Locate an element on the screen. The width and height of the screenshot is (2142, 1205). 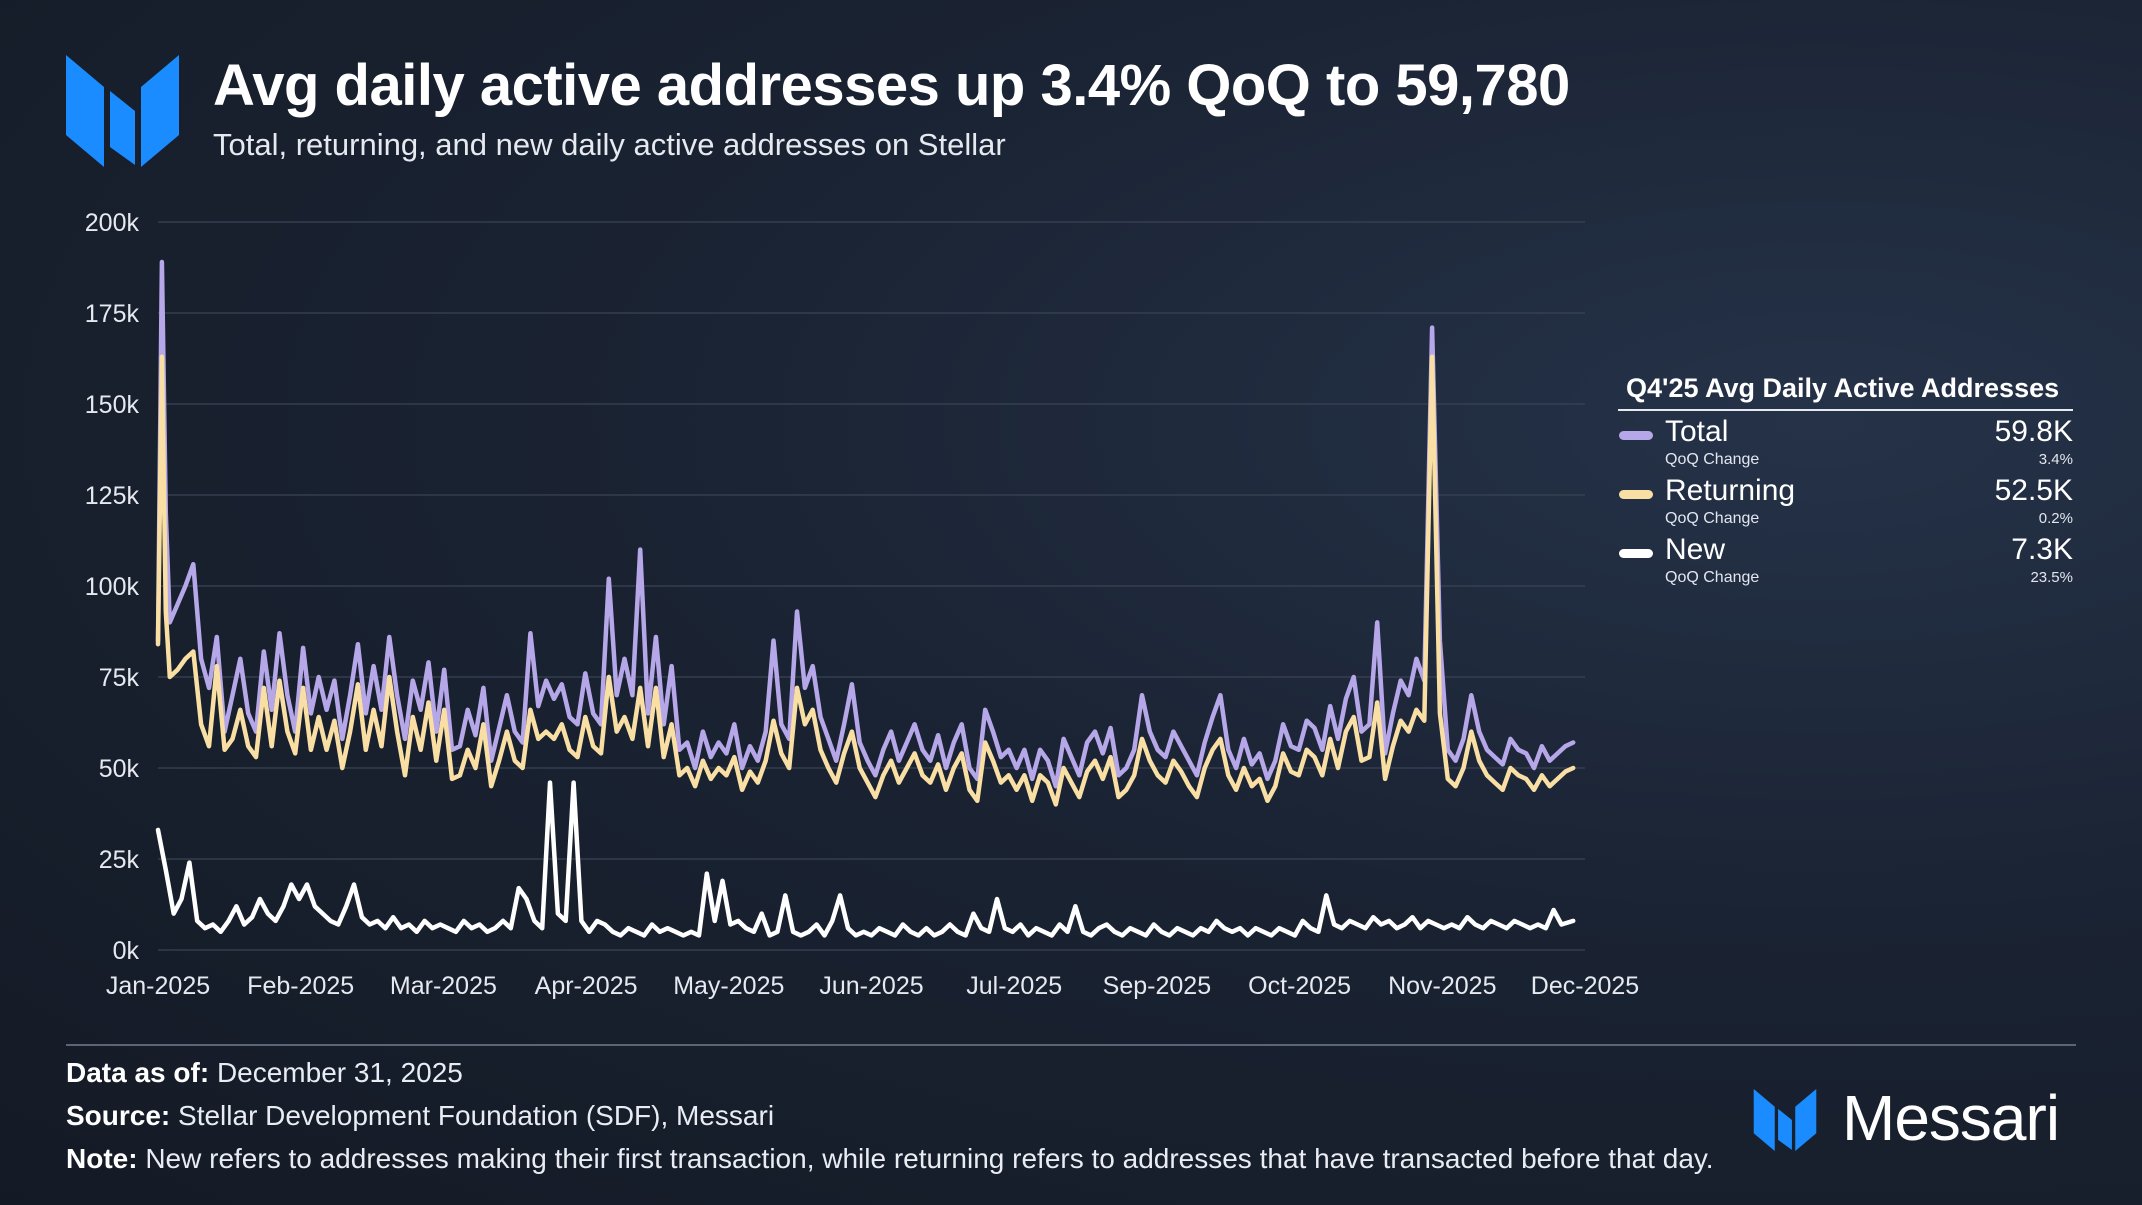
legend-change: 0.2% is located at coordinates (2055, 518).